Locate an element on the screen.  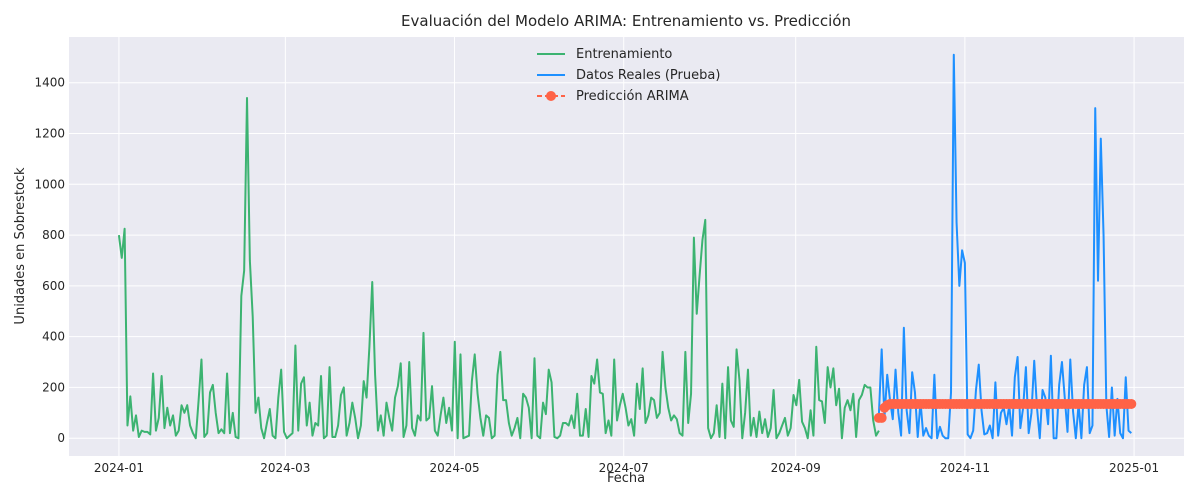
x-axis-title: Fecha is located at coordinates (626, 478).